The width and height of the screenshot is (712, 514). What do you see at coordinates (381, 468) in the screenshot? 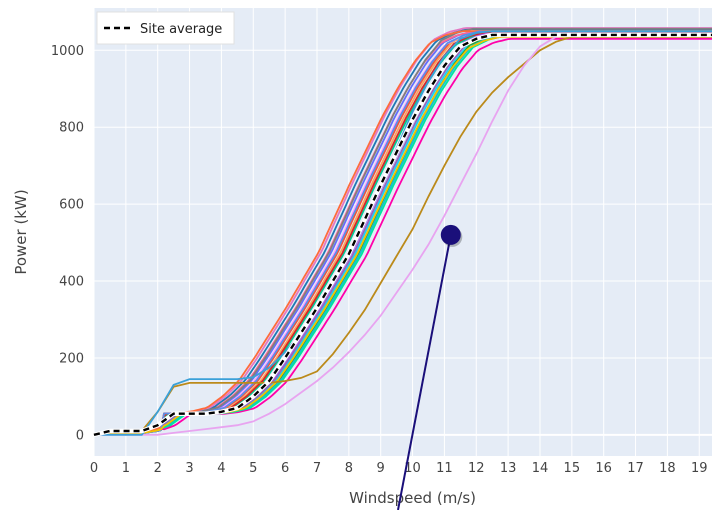
I see `x-tick-label: 9` at bounding box center [381, 468].